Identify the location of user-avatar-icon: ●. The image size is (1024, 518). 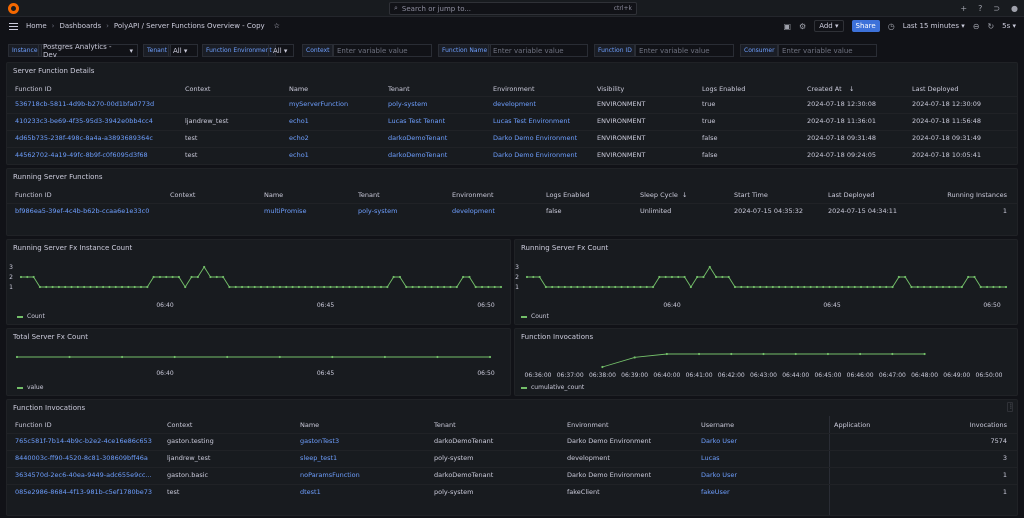
(1014, 8).